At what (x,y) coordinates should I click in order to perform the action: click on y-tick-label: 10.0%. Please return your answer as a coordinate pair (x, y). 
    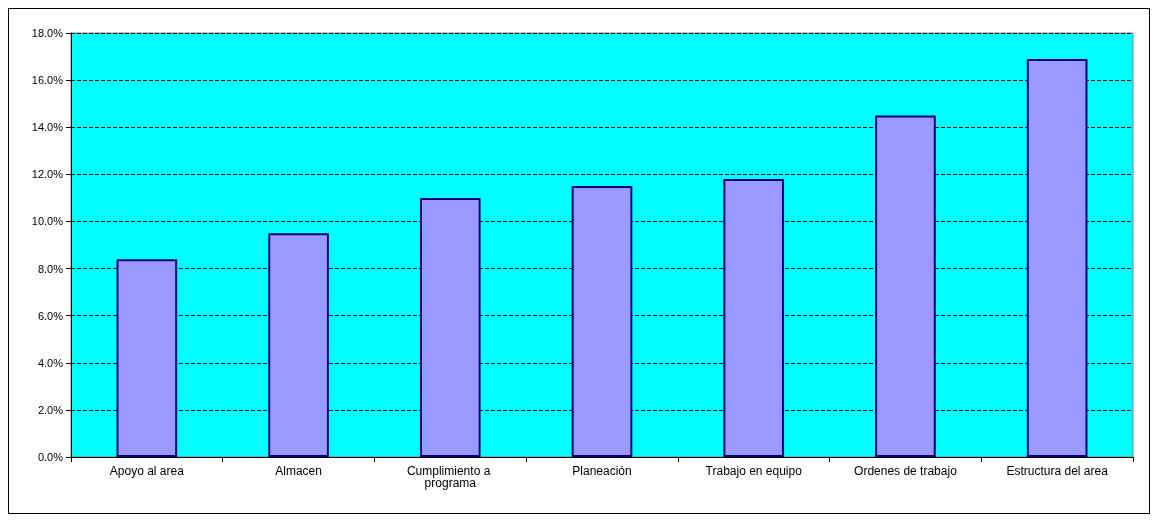
    Looking at the image, I should click on (47, 221).